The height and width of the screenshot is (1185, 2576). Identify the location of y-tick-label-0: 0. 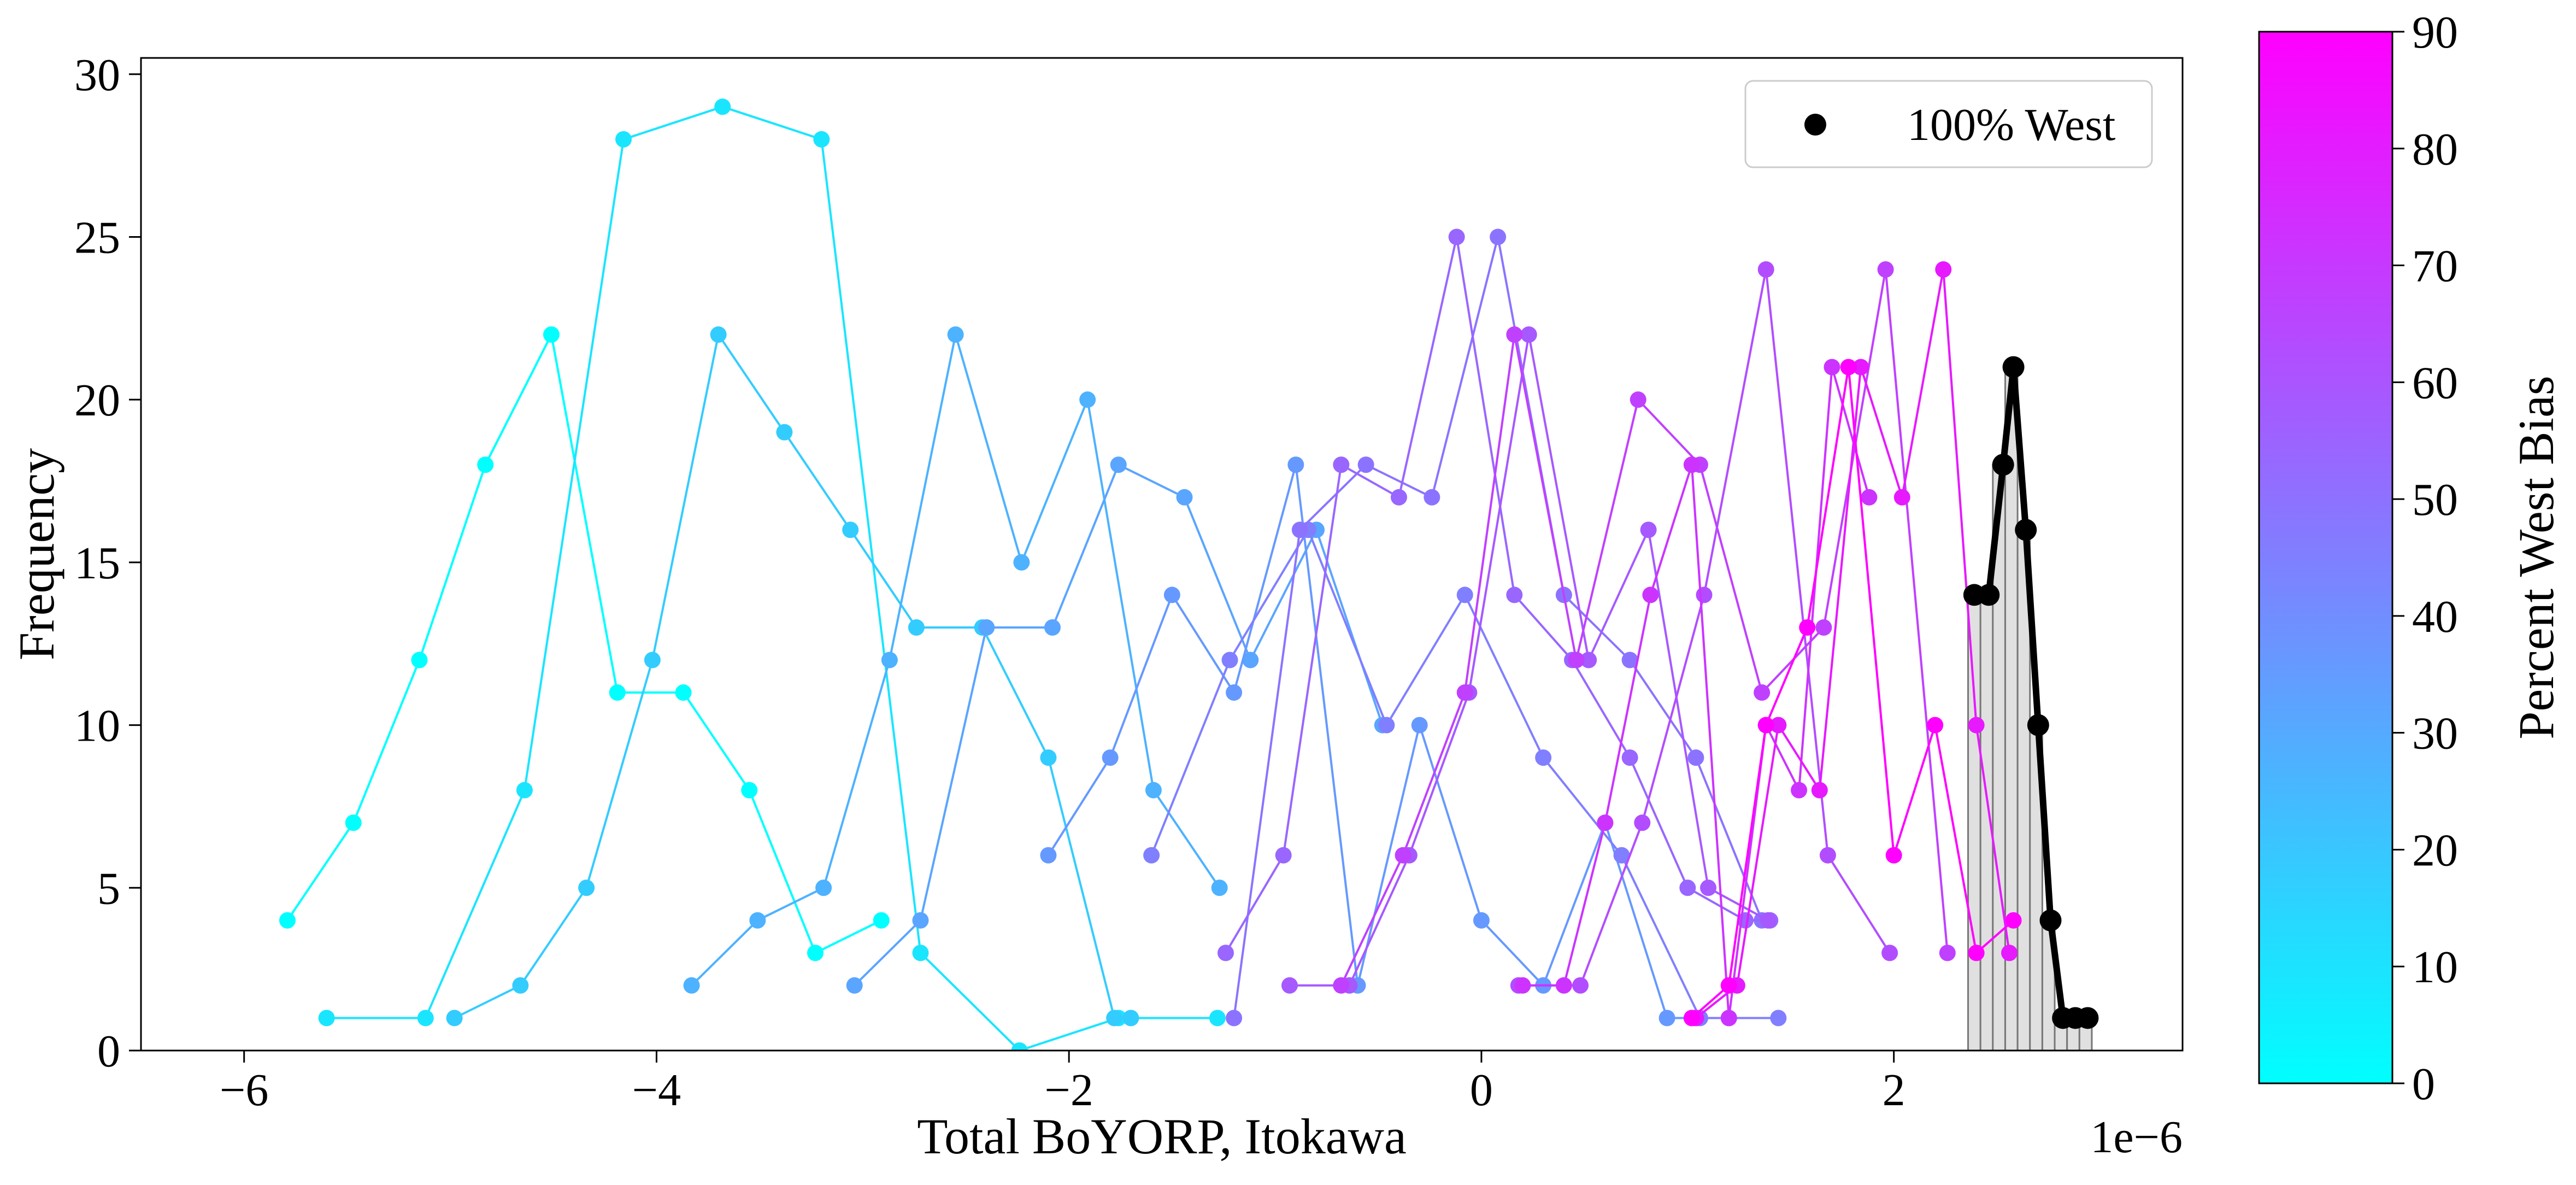
(109, 1051).